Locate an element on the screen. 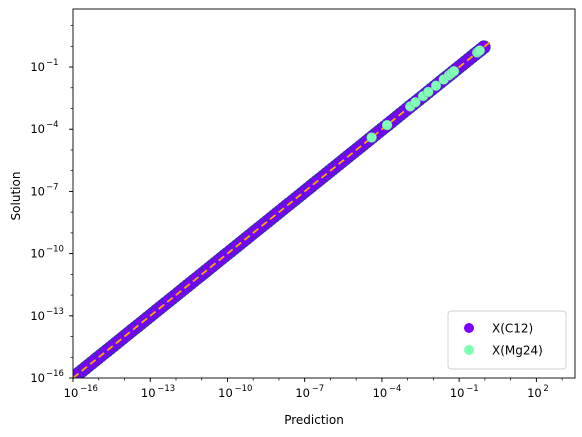 Image resolution: width=582 pixels, height=437 pixels. y-tick-exponent: −4 is located at coordinates (52, 125).